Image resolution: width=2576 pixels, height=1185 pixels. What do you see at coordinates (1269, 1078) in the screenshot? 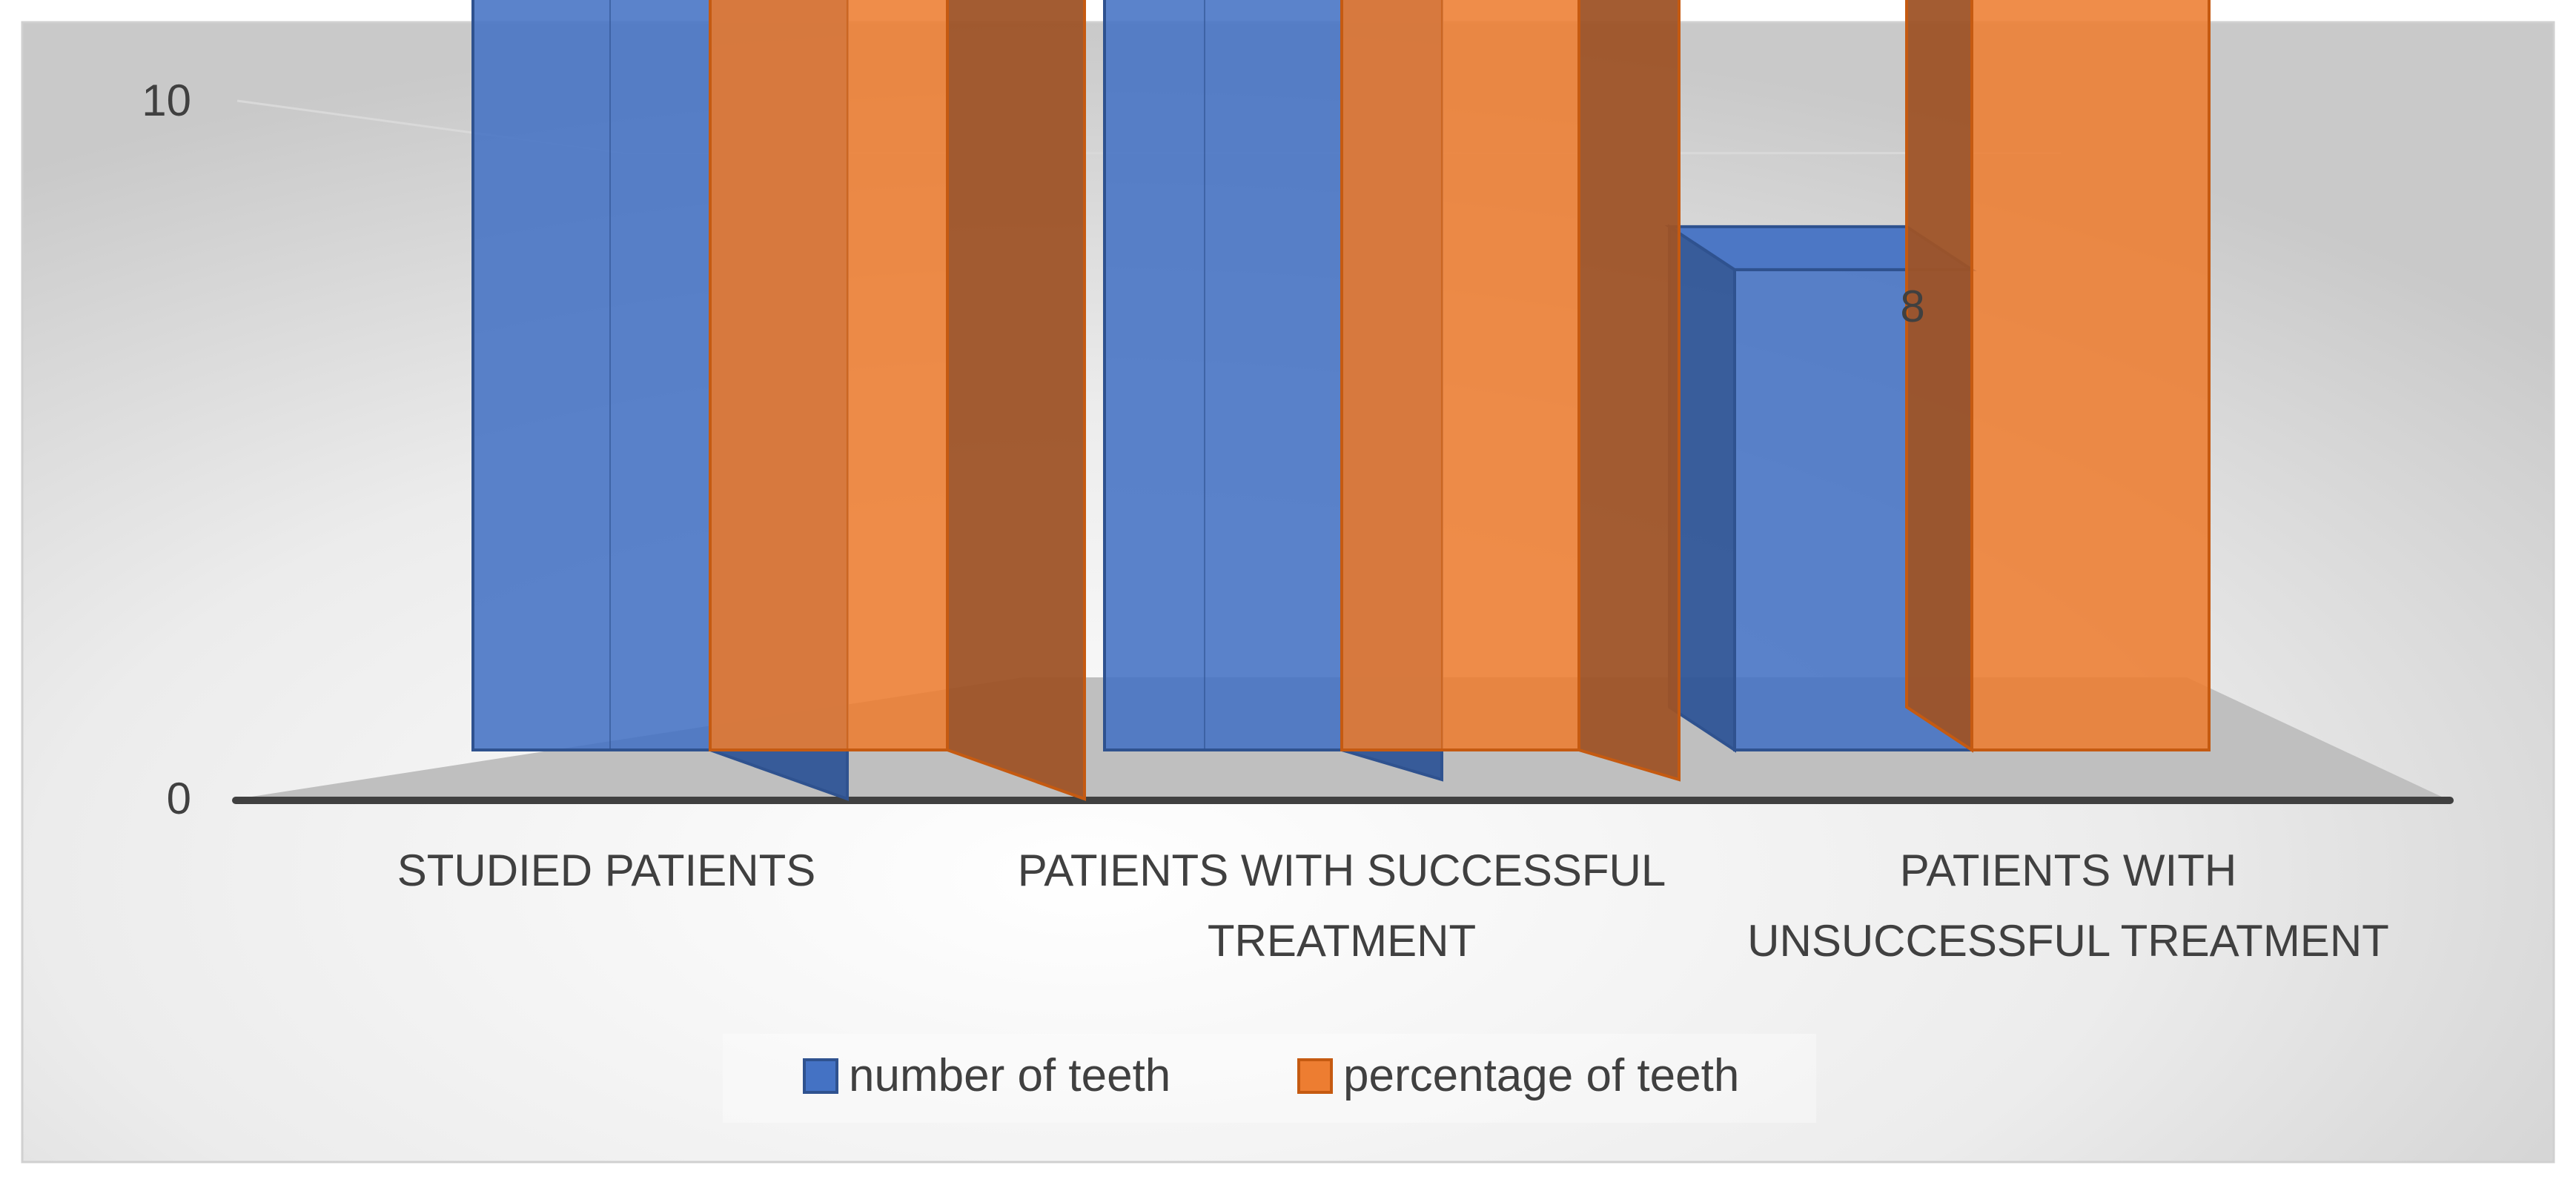
I see `legend-background` at bounding box center [1269, 1078].